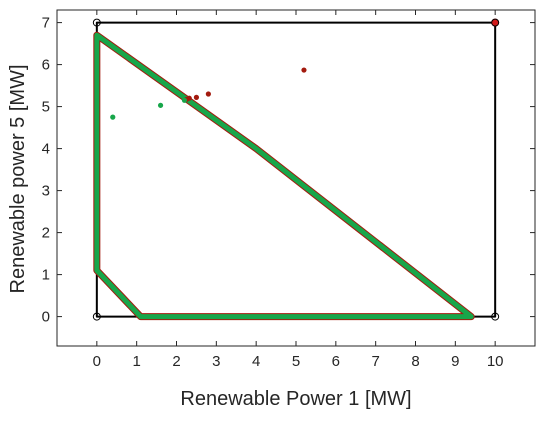  What do you see at coordinates (46, 149) in the screenshot?
I see `y-tick-label: 4` at bounding box center [46, 149].